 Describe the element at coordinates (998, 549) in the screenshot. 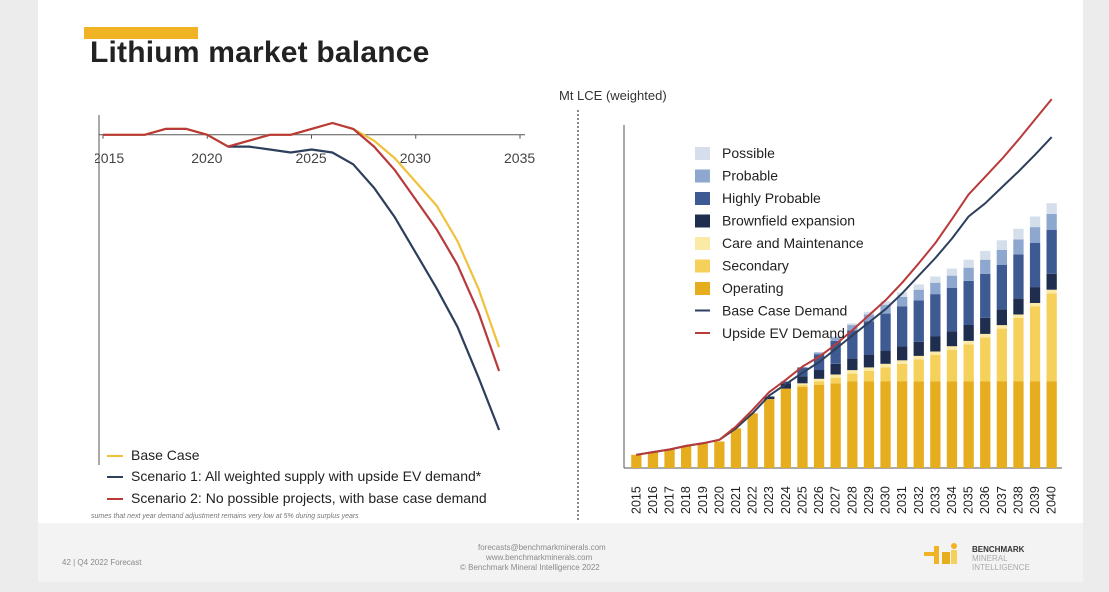

I see `logo-line-1: BENCHMARK` at that location.